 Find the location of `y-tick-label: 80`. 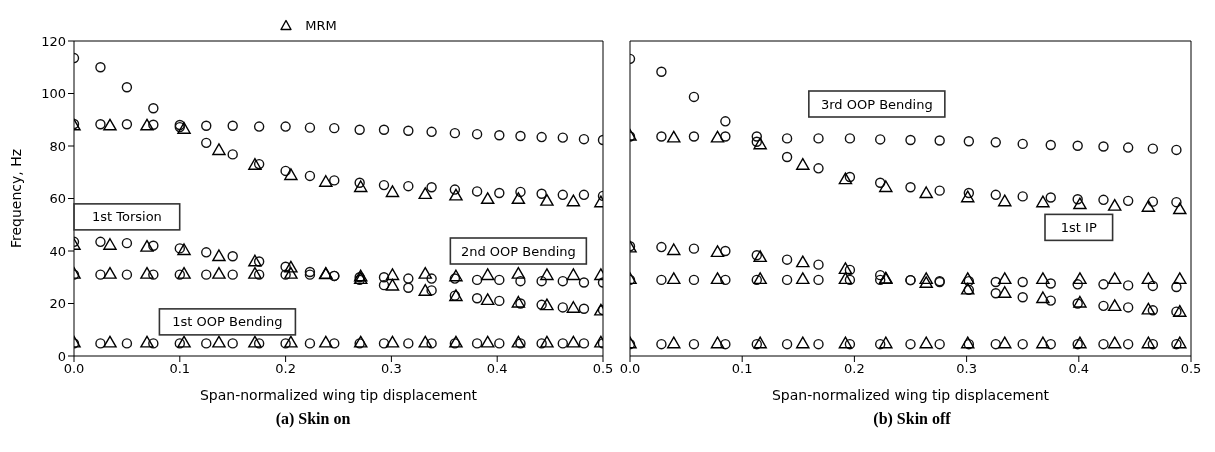

y-tick-label: 80 is located at coordinates (57, 146).